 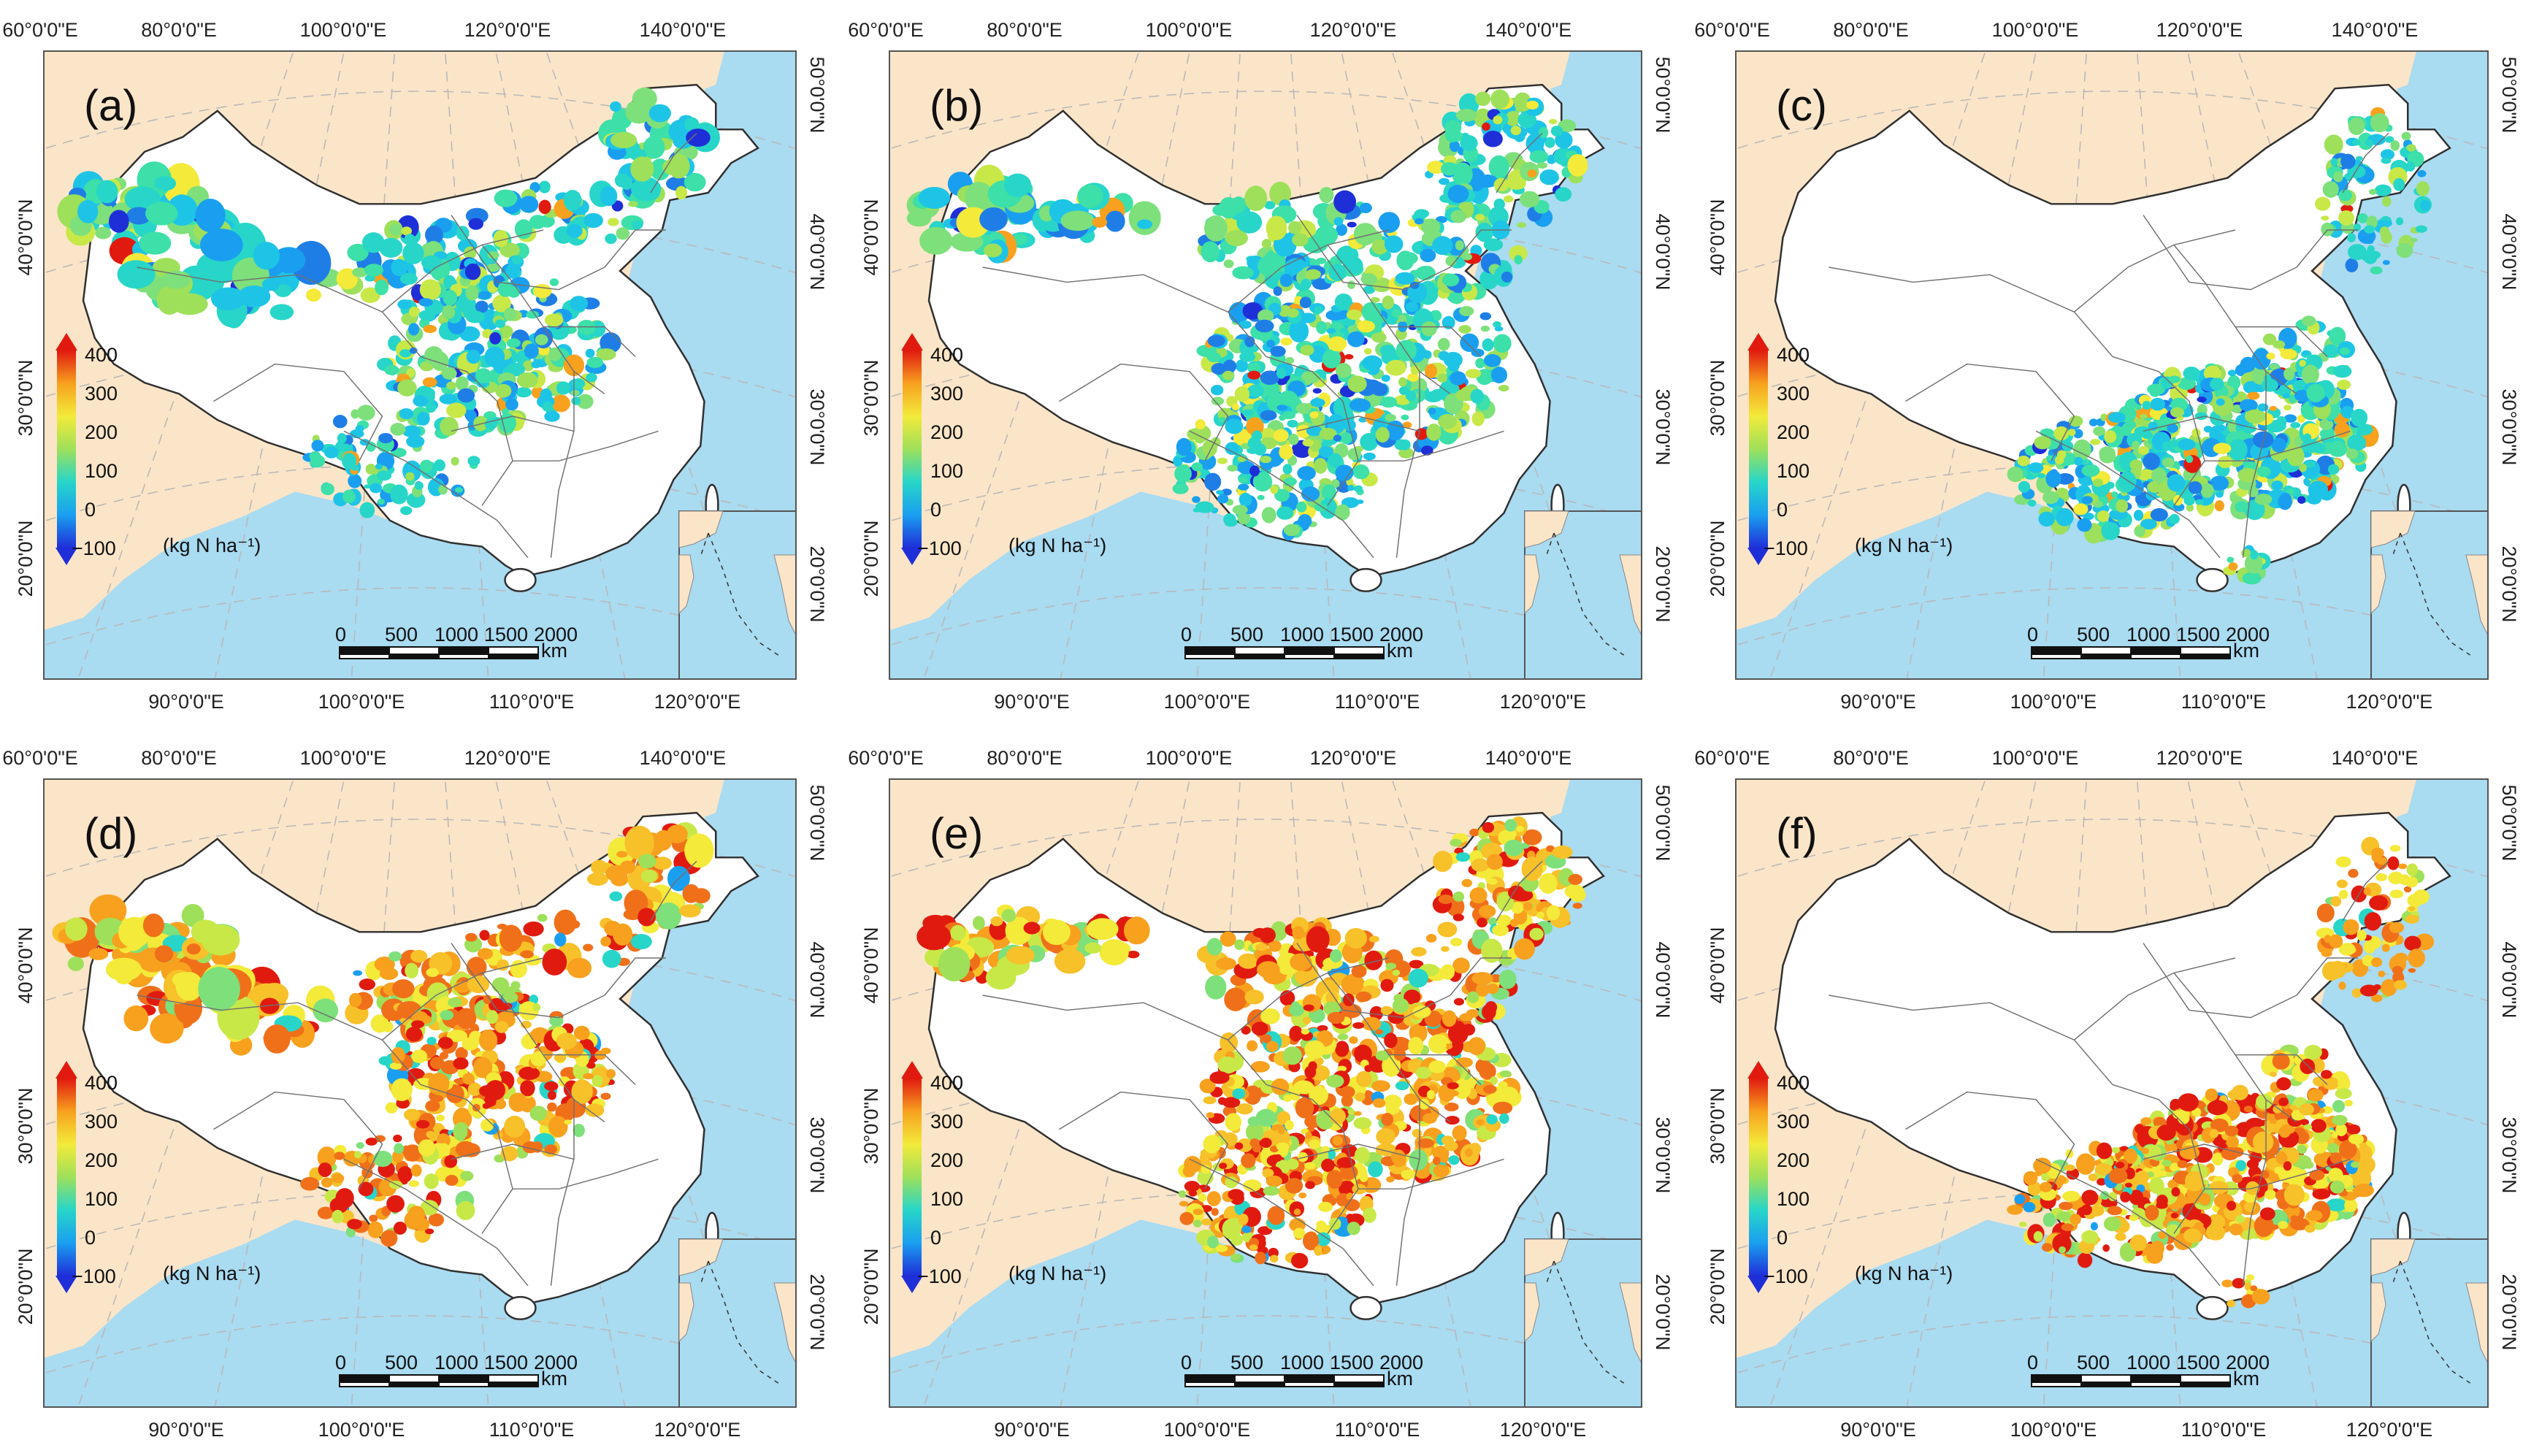 What do you see at coordinates (40, 30) in the screenshot?
I see `top-axis-label: 60°0'0"E` at bounding box center [40, 30].